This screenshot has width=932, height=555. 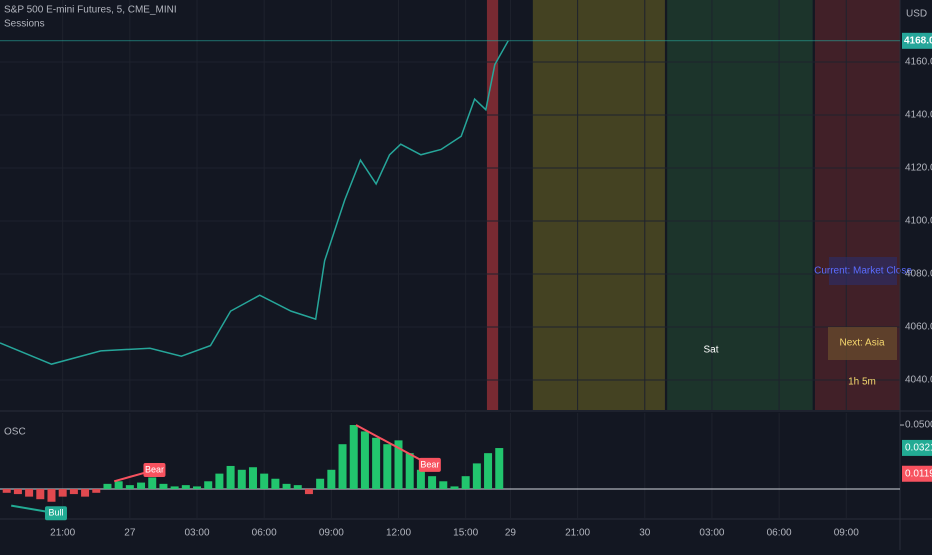 What do you see at coordinates (918, 115) in the screenshot?
I see `y-tick-label: 4140.00` at bounding box center [918, 115].